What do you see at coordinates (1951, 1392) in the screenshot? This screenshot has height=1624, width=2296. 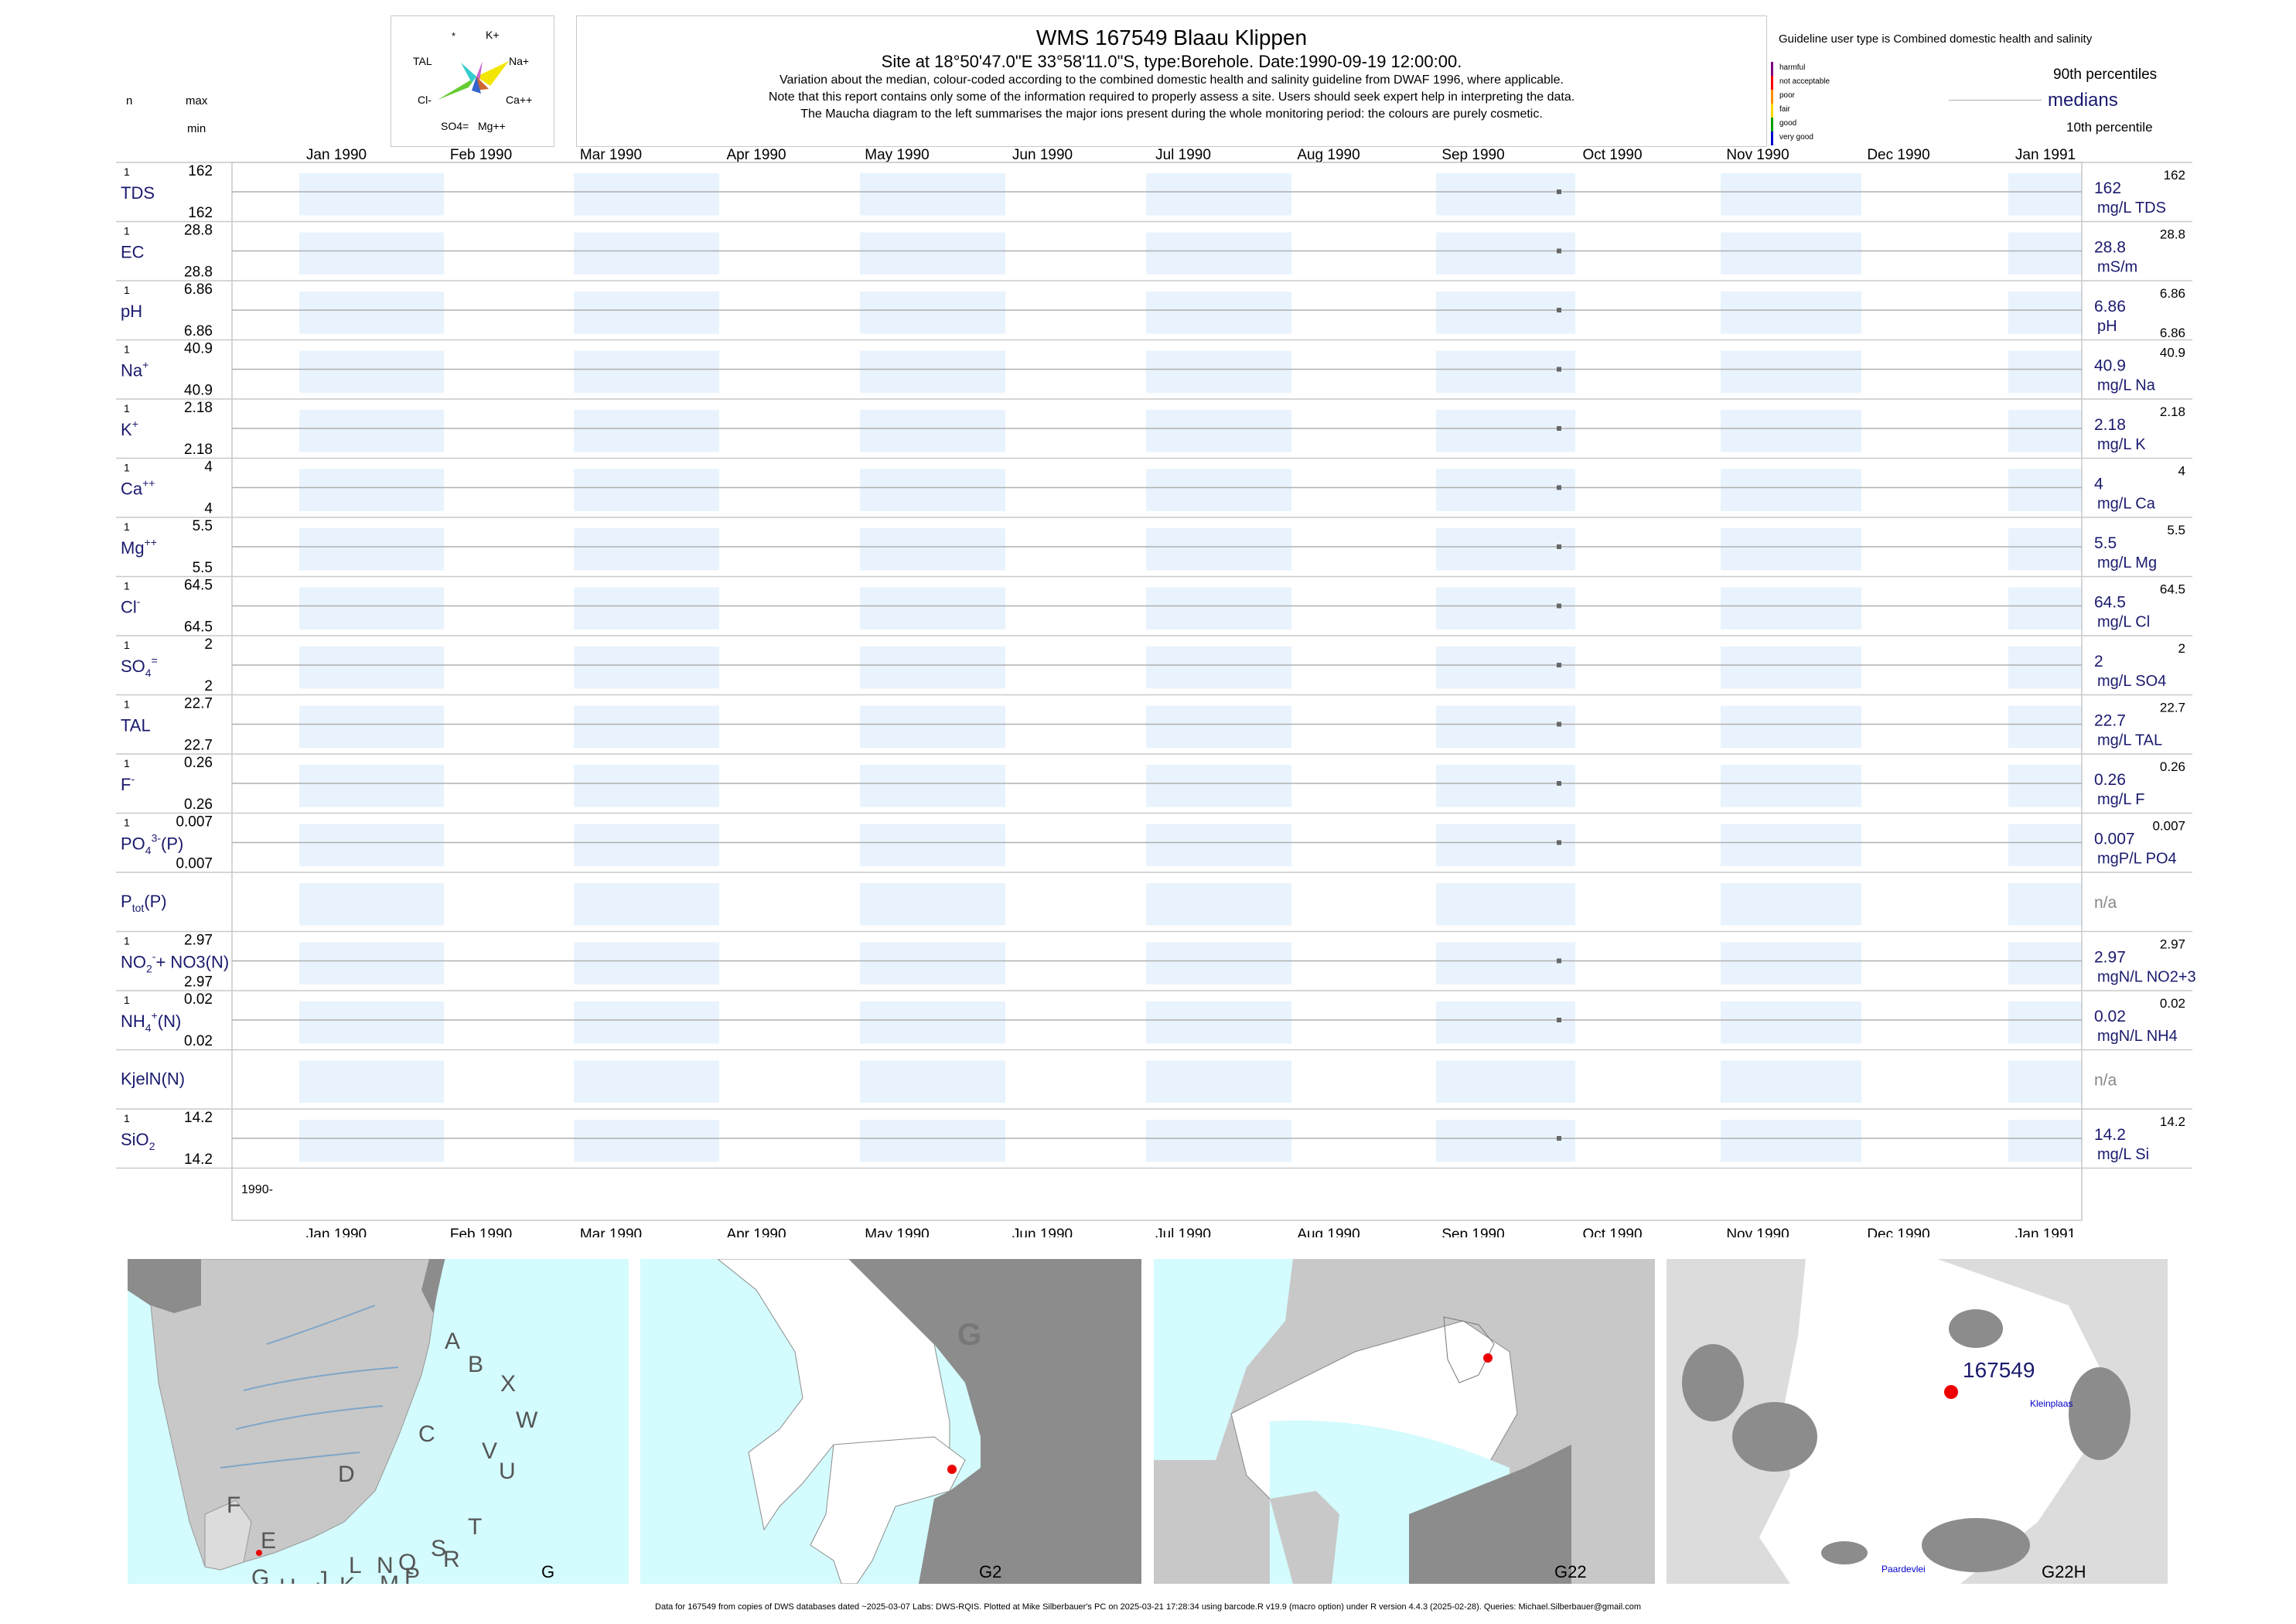 I see `site-marker-g22h` at bounding box center [1951, 1392].